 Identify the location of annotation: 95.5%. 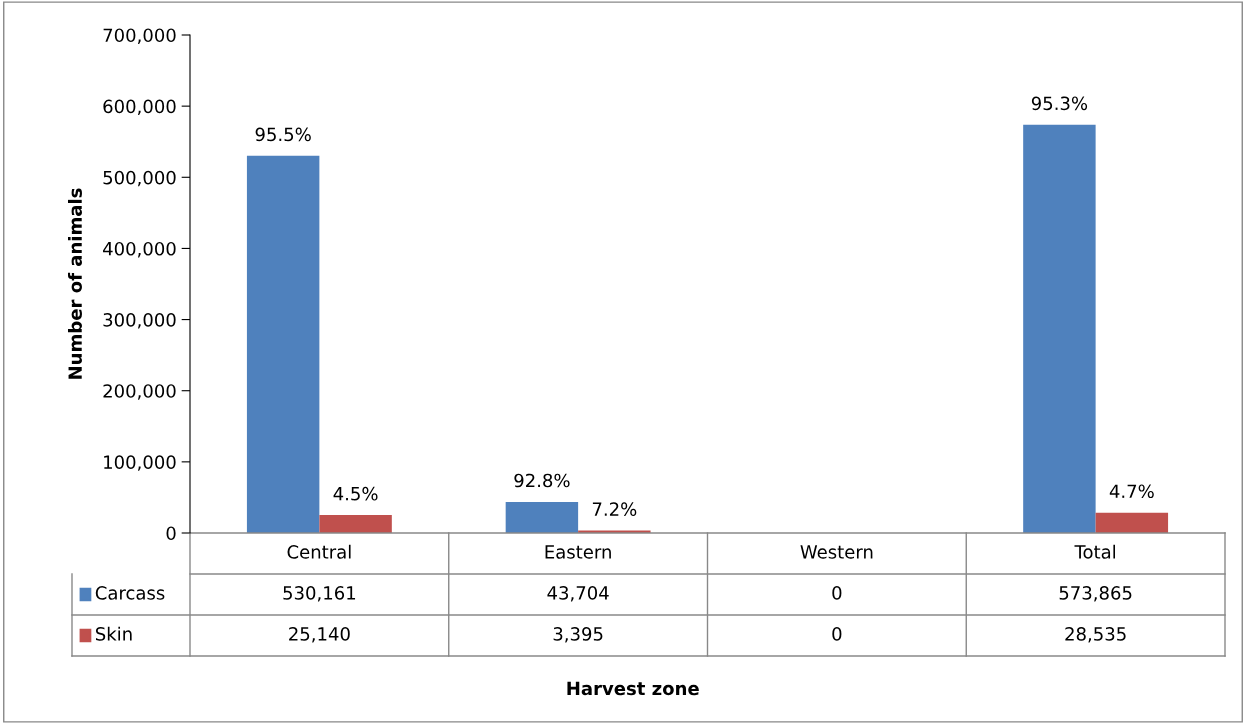
(283, 134).